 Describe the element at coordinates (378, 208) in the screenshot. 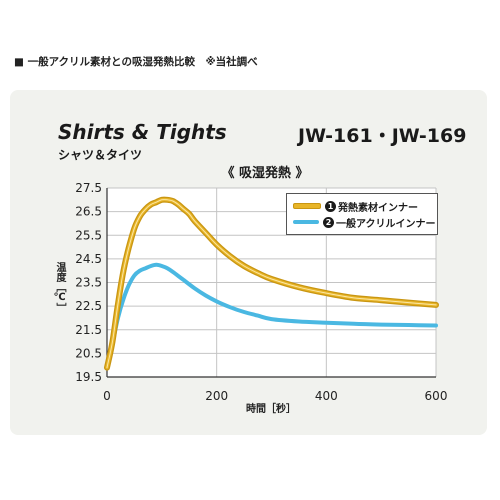

I see `legend-label-1: 発熱素材インナー` at that location.